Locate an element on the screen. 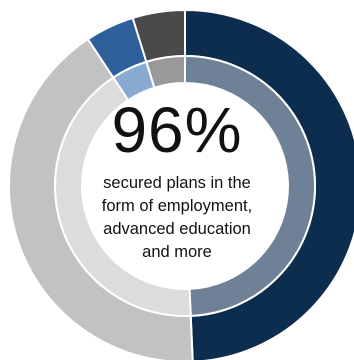  caption-line-1: secured plans in the is located at coordinates (177, 183).